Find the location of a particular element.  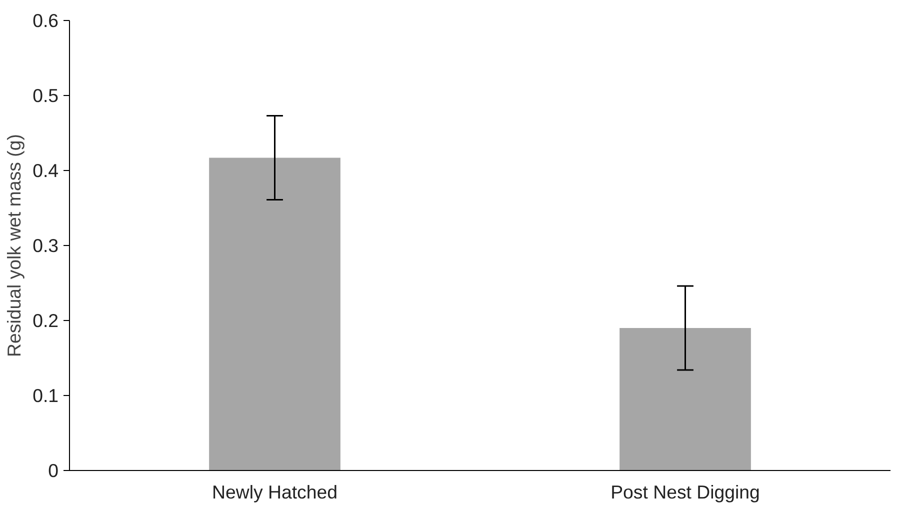

y-tick-label: 0.1 is located at coordinates (45, 395).